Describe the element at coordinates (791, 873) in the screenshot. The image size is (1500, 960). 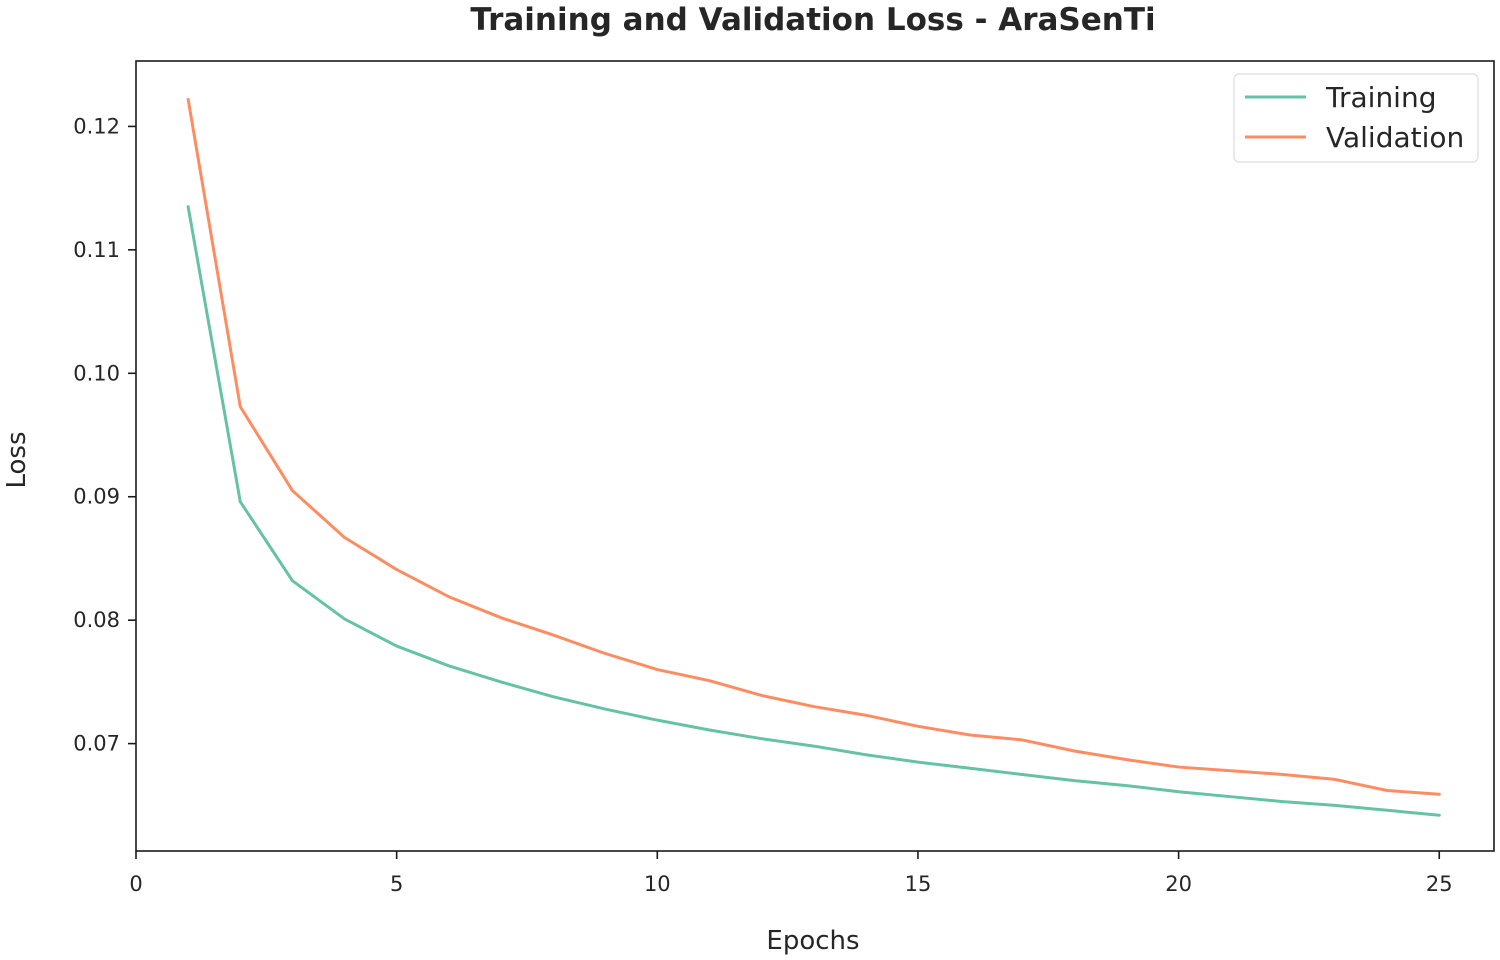
I see `x-axis-ticks: 0 5 10 15 20 25` at that location.